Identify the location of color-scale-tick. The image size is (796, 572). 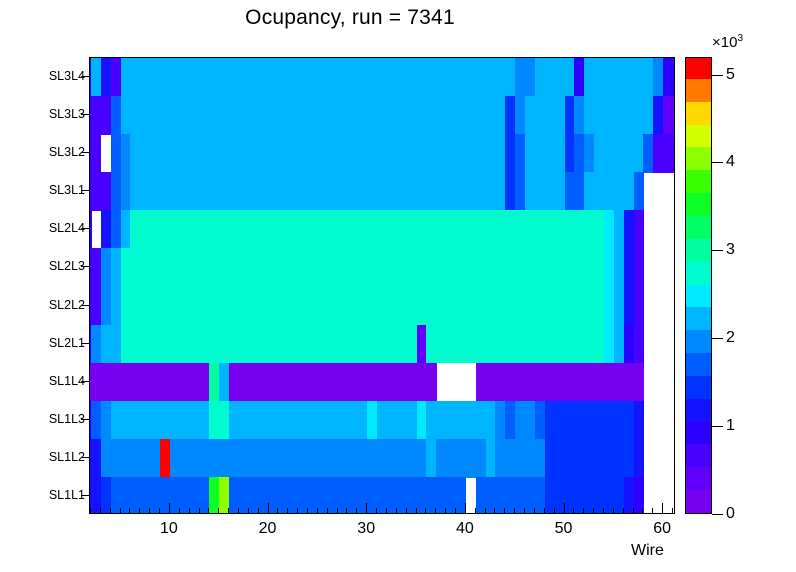
(717, 339).